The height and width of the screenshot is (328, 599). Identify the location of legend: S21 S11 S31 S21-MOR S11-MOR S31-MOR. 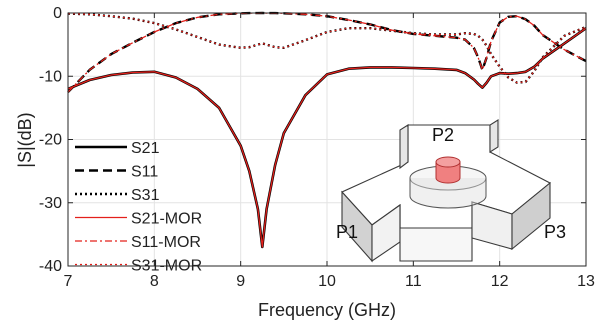
(138, 207).